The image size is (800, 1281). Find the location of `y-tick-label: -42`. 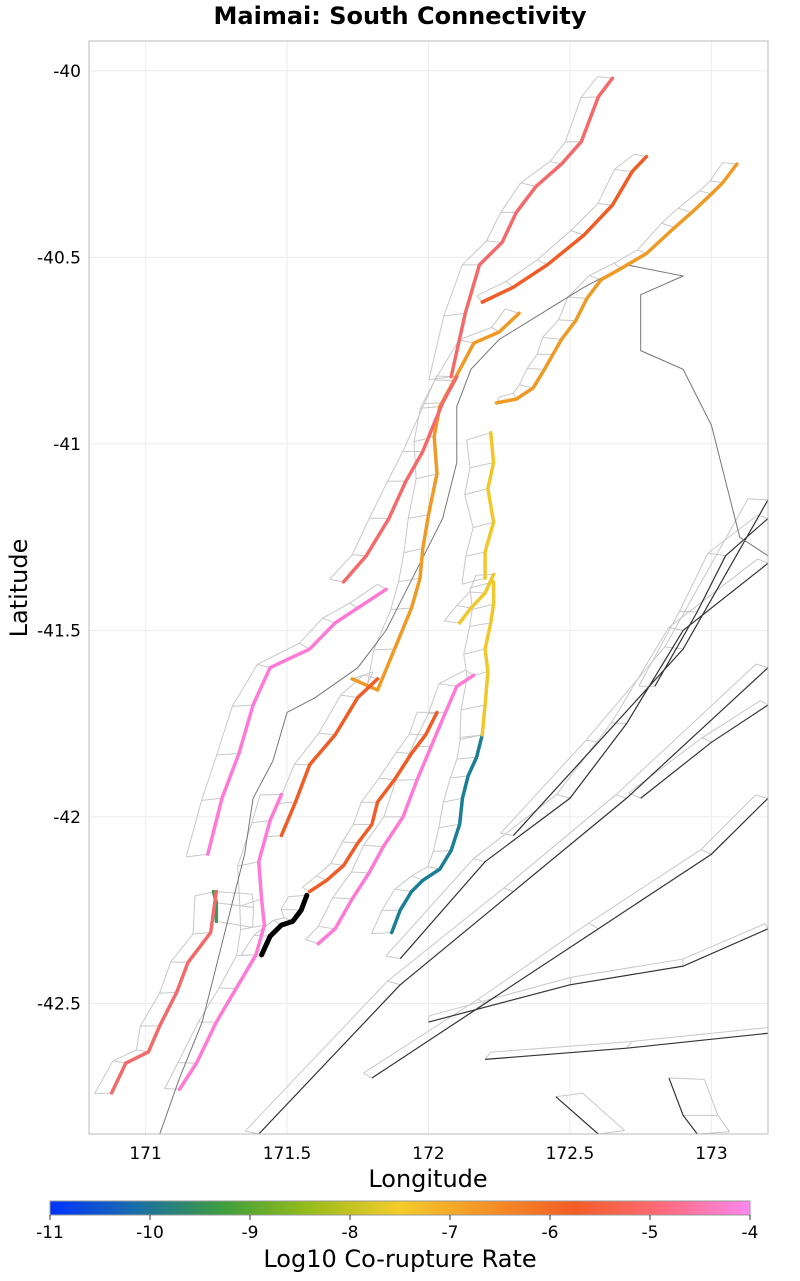

y-tick-label: -42 is located at coordinates (67, 818).